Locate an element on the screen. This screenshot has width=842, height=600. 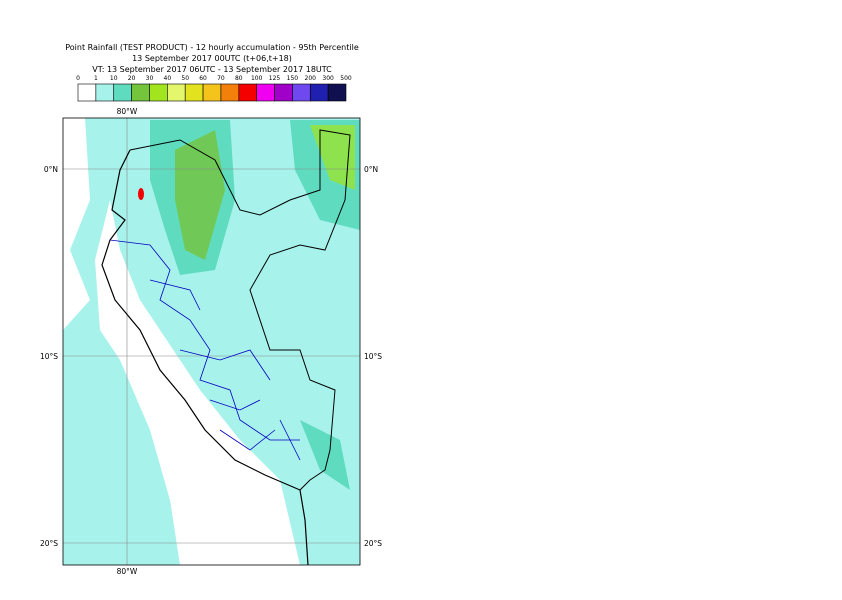
legend-label: 300 is located at coordinates (328, 78).